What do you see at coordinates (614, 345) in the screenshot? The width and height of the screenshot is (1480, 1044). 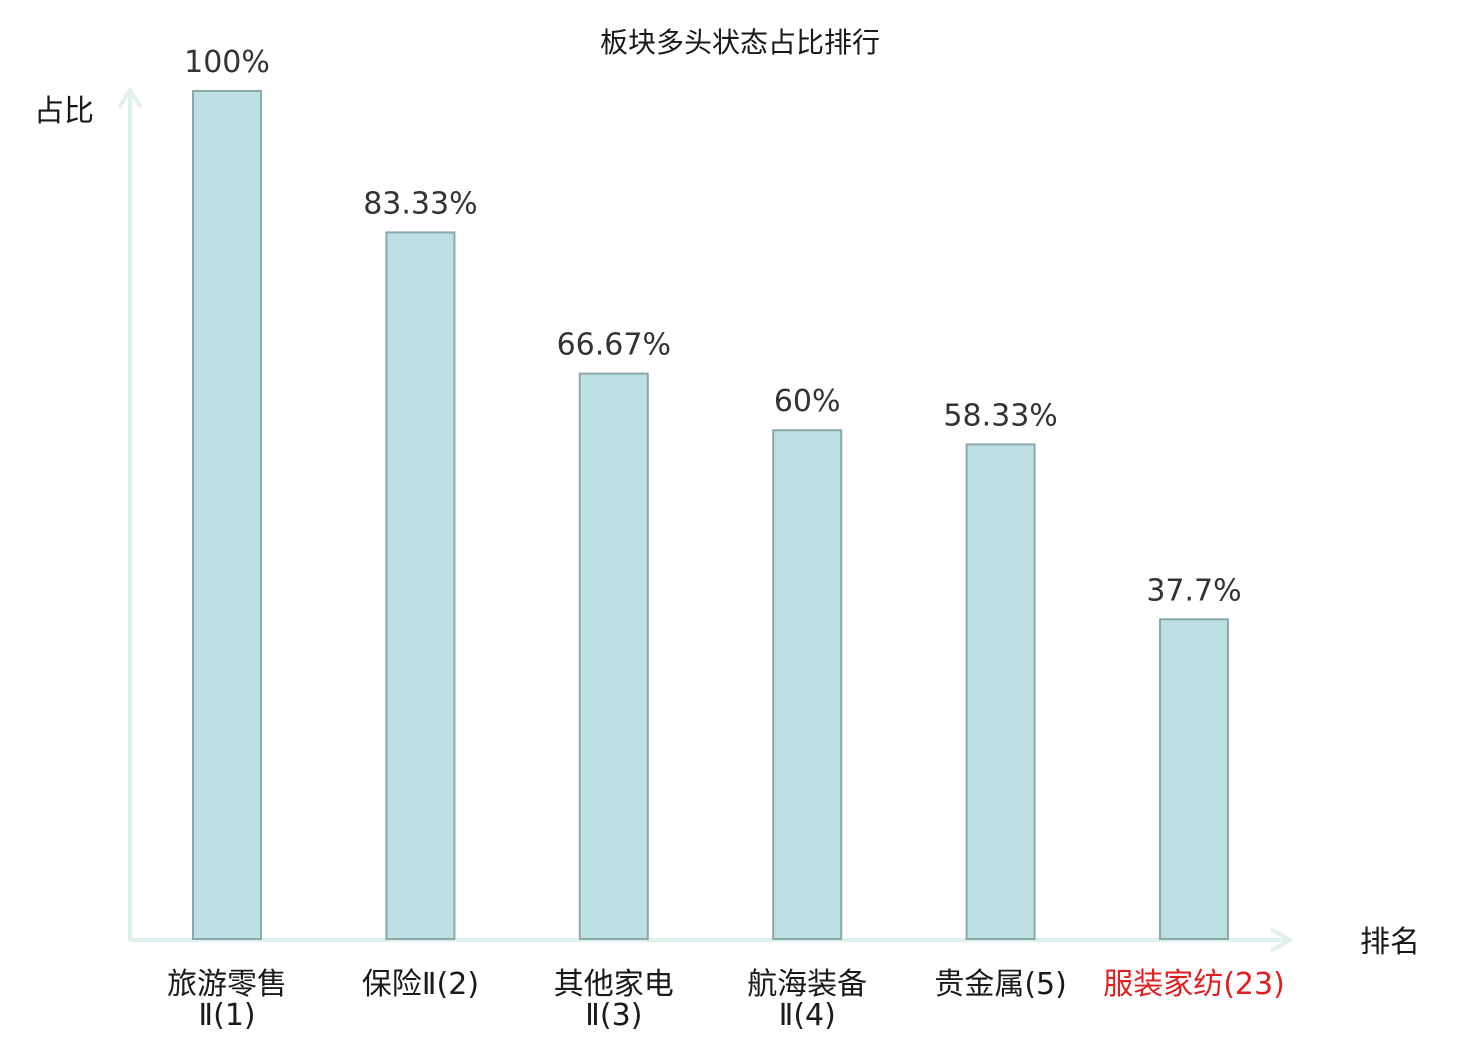 I see `bar-value-label: 66.67%` at bounding box center [614, 345].